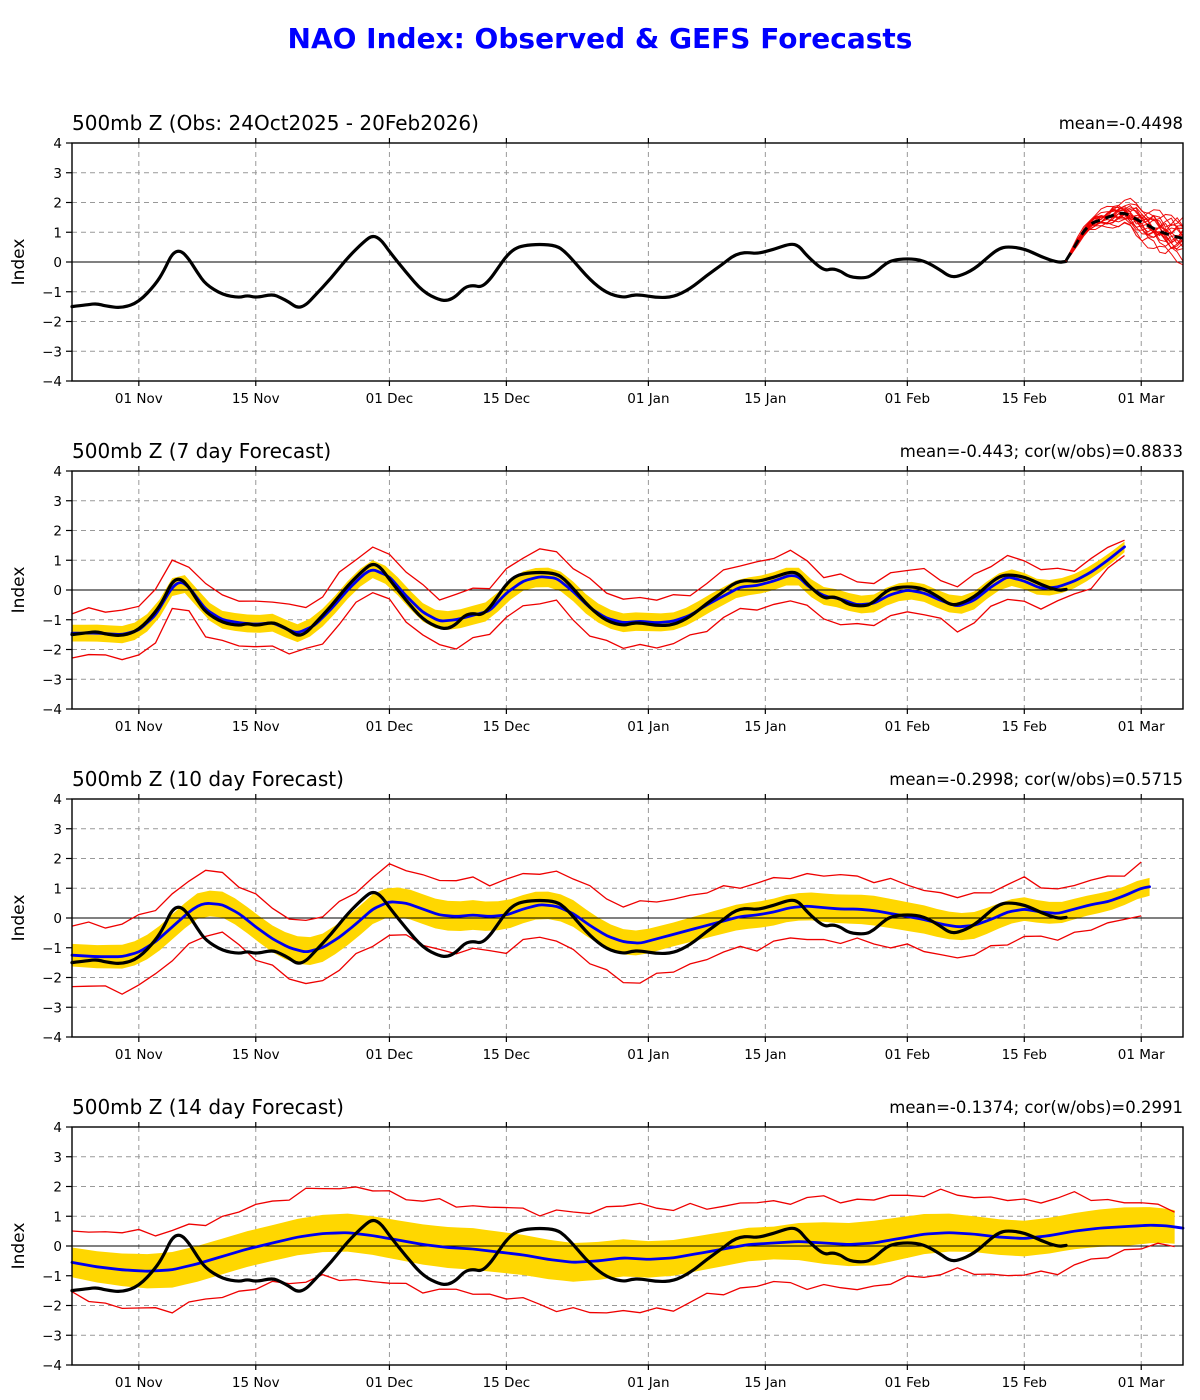  Describe the element at coordinates (600, 38) in the screenshot. I see `page-title: NAO Index: Observed & GEFS Forecasts` at that location.